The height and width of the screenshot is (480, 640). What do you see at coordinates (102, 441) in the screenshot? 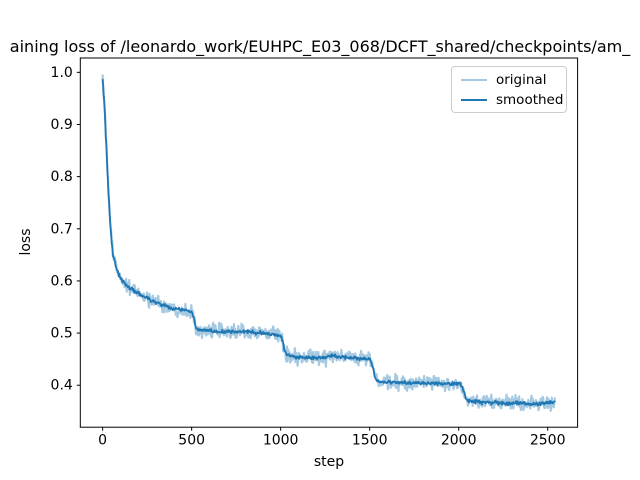
I see `x-tick-label: 0` at bounding box center [102, 441].